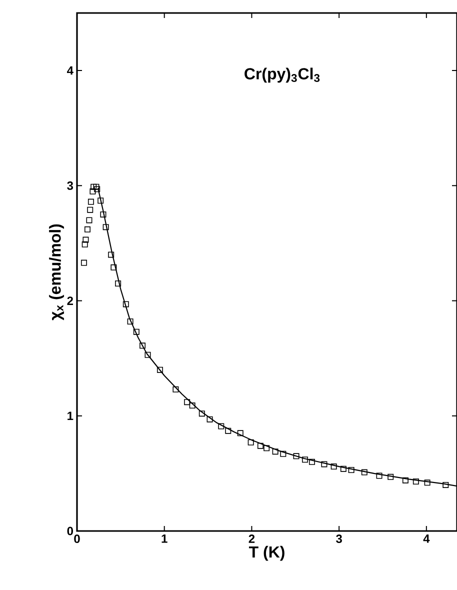 The image size is (457, 590). I want to click on x-tick-label: 0, so click(77, 539).